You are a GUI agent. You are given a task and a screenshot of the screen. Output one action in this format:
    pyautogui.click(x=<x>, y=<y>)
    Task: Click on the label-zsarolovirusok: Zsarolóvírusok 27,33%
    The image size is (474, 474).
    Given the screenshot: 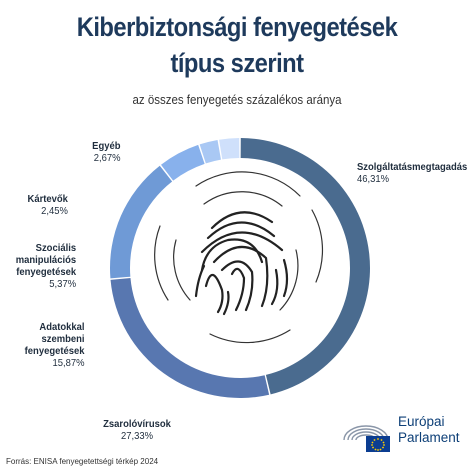 What is the action you would take?
    pyautogui.click(x=137, y=430)
    